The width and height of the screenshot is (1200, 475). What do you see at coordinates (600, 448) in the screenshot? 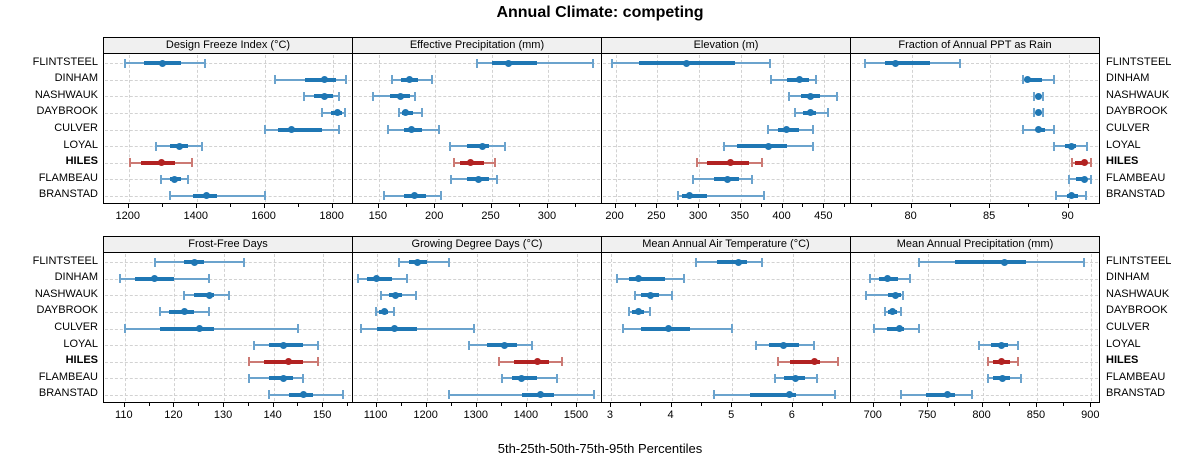
I see `x-axis-label: 5th-25th-50th-75th-95th Percentiles` at bounding box center [600, 448].